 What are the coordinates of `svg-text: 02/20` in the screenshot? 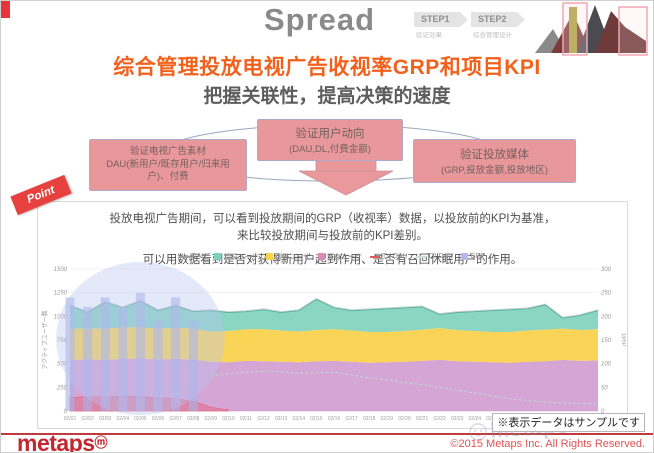 It's located at (404, 419).